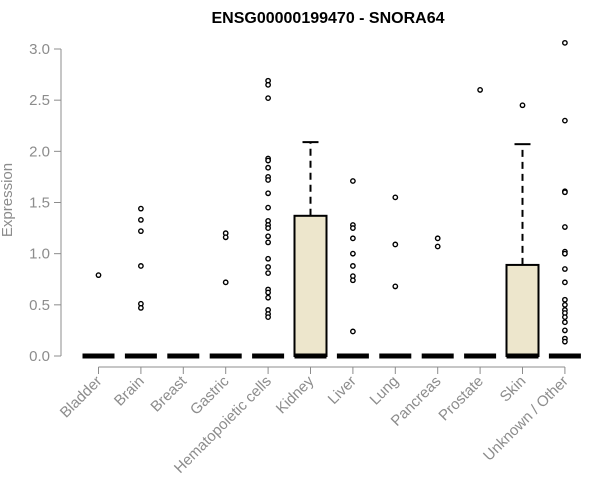 The height and width of the screenshot is (500, 600). Describe the element at coordinates (39, 151) in the screenshot. I see `y-tick-label: 2.0` at that location.